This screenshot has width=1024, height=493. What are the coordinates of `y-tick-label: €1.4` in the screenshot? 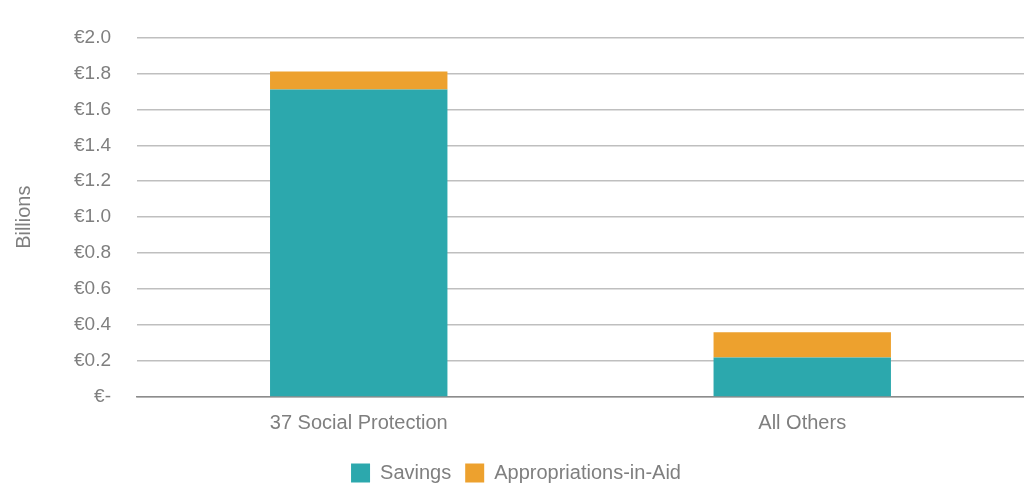 It's located at (93, 144).